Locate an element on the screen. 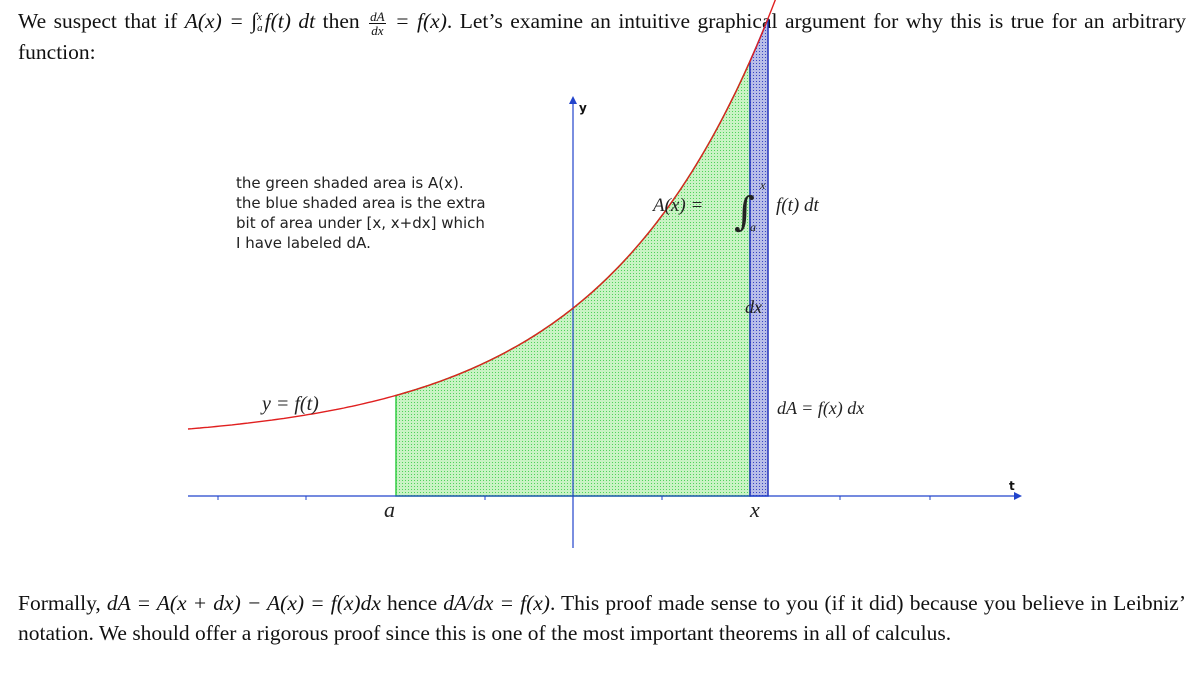 This screenshot has width=1194, height=684. note-line: the green shaded area is A(x). is located at coordinates (350, 183).